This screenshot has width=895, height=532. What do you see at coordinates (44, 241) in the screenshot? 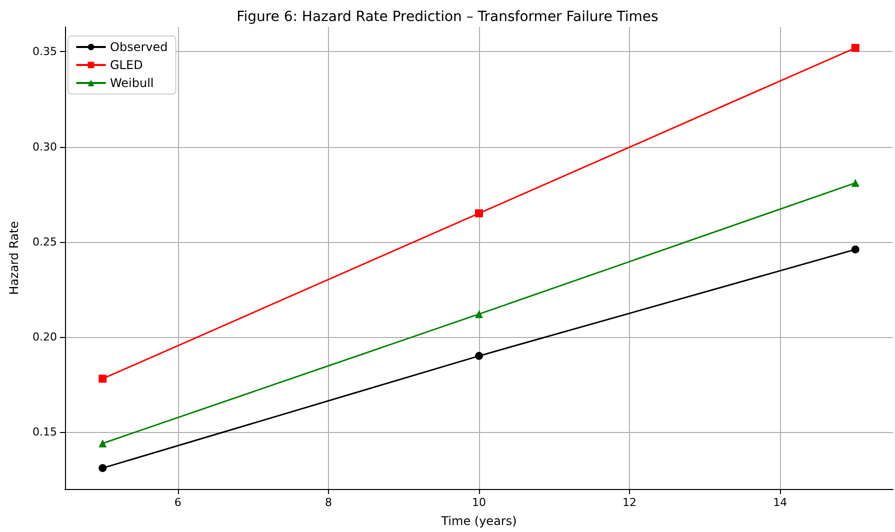
I see `y-tick-label: 0.25` at bounding box center [44, 241].